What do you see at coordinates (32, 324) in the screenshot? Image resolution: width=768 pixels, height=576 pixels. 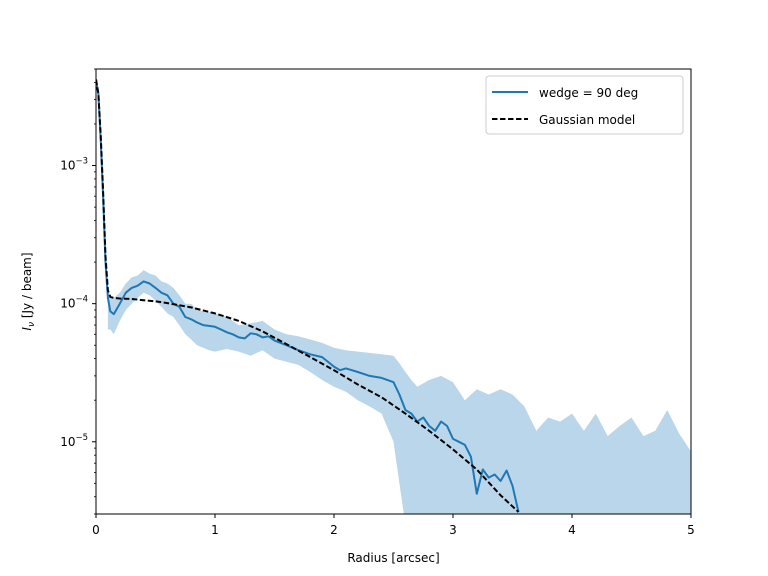 I see `y-axis-label-subscript: ν` at bounding box center [32, 324].